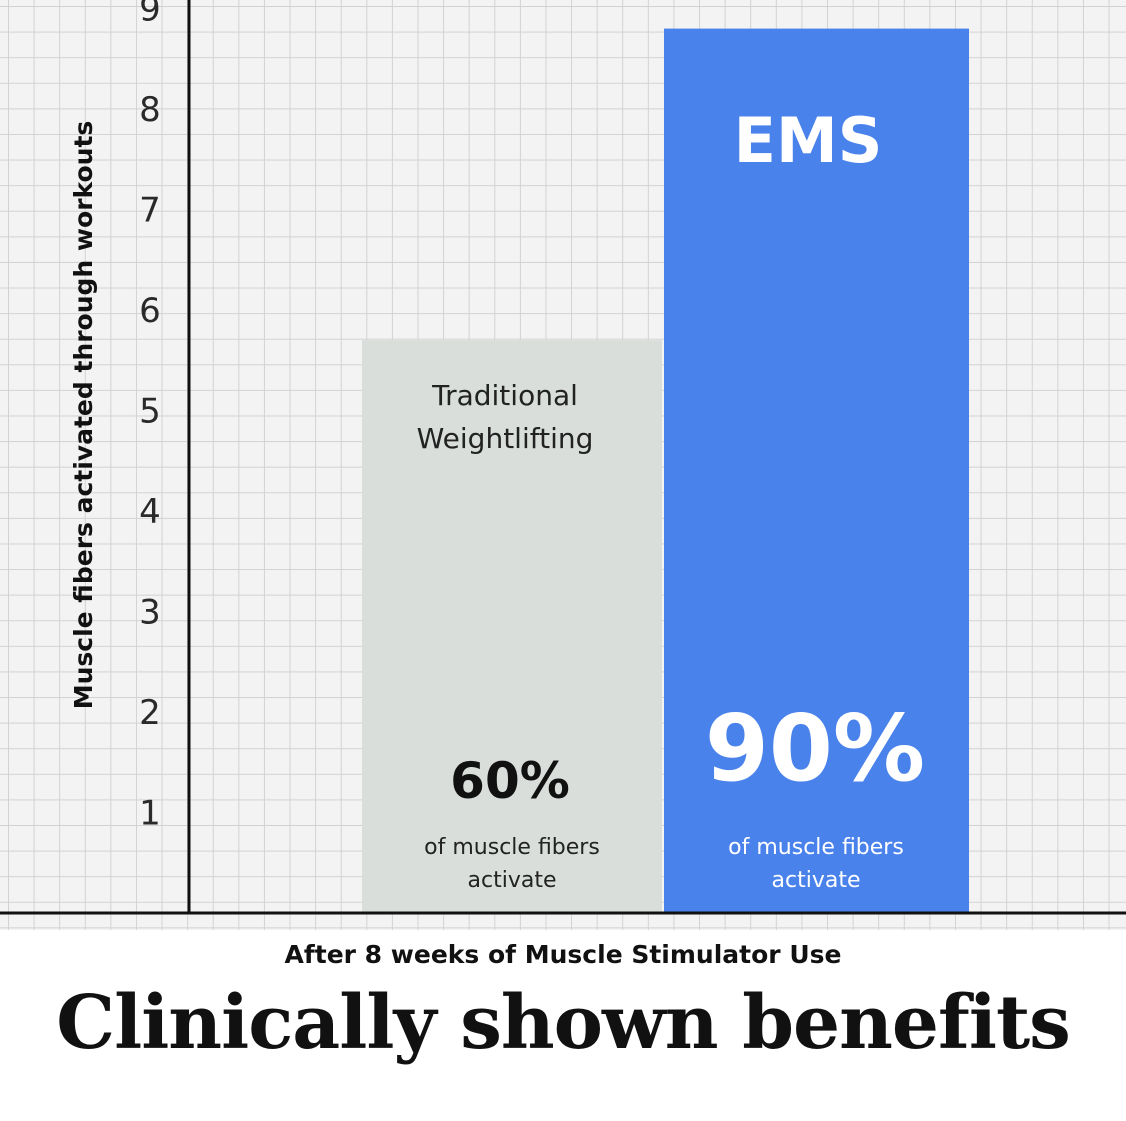  Describe the element at coordinates (150, 15) in the screenshot. I see `y-tick-label: 9` at that location.